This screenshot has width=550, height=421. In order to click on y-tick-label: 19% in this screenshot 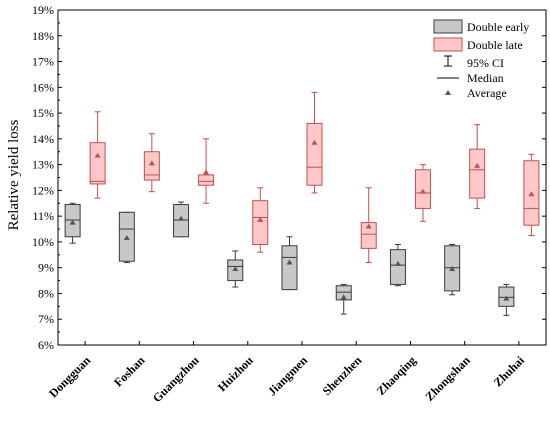, I will do `click(43, 10)`.